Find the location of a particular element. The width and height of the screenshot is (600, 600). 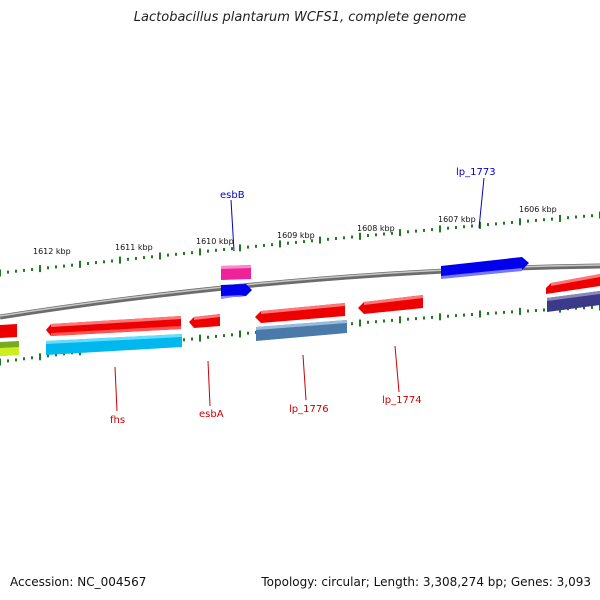

gene-blue-small-feature is located at coordinates (236, 291).